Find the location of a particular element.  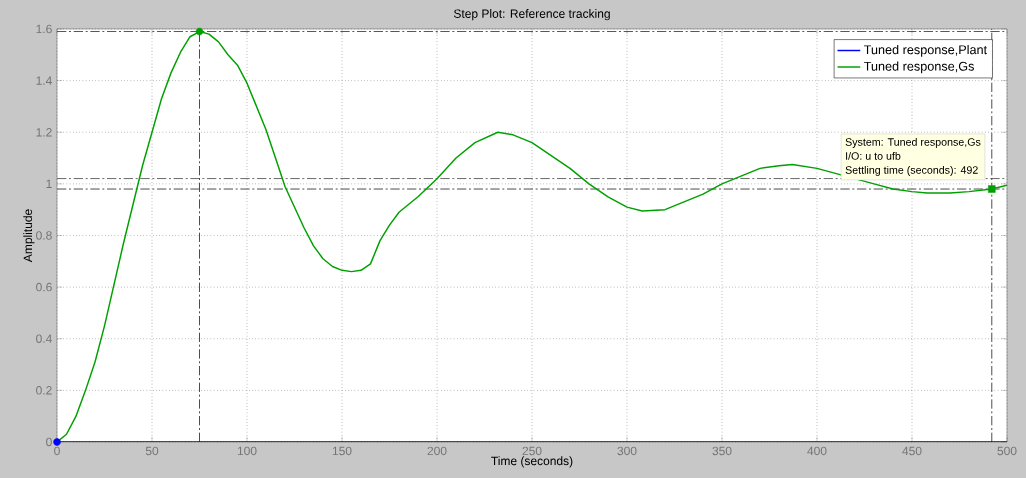

y-tick-label: 1.6 is located at coordinates (44, 29).